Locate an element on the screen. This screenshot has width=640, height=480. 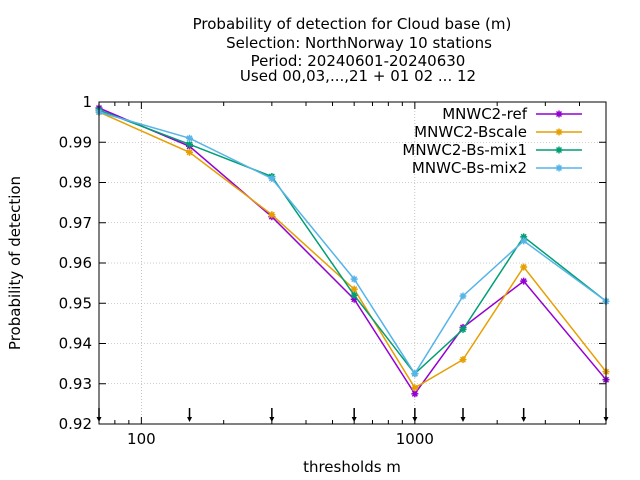
y-tick-label: 1 is located at coordinates (87, 102).